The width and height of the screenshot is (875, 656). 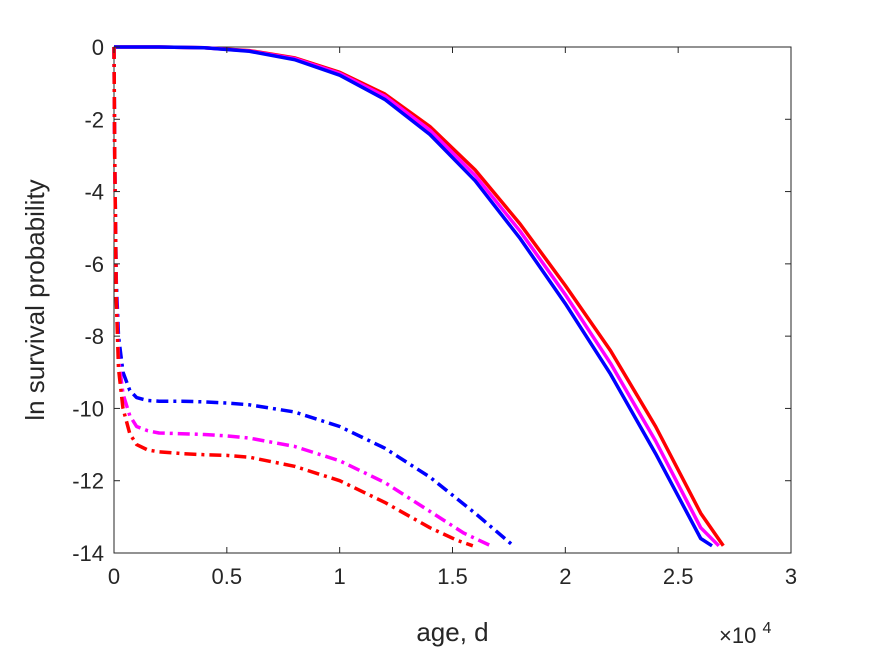 What do you see at coordinates (452, 632) in the screenshot?
I see `x-axis-label: age, d` at bounding box center [452, 632].